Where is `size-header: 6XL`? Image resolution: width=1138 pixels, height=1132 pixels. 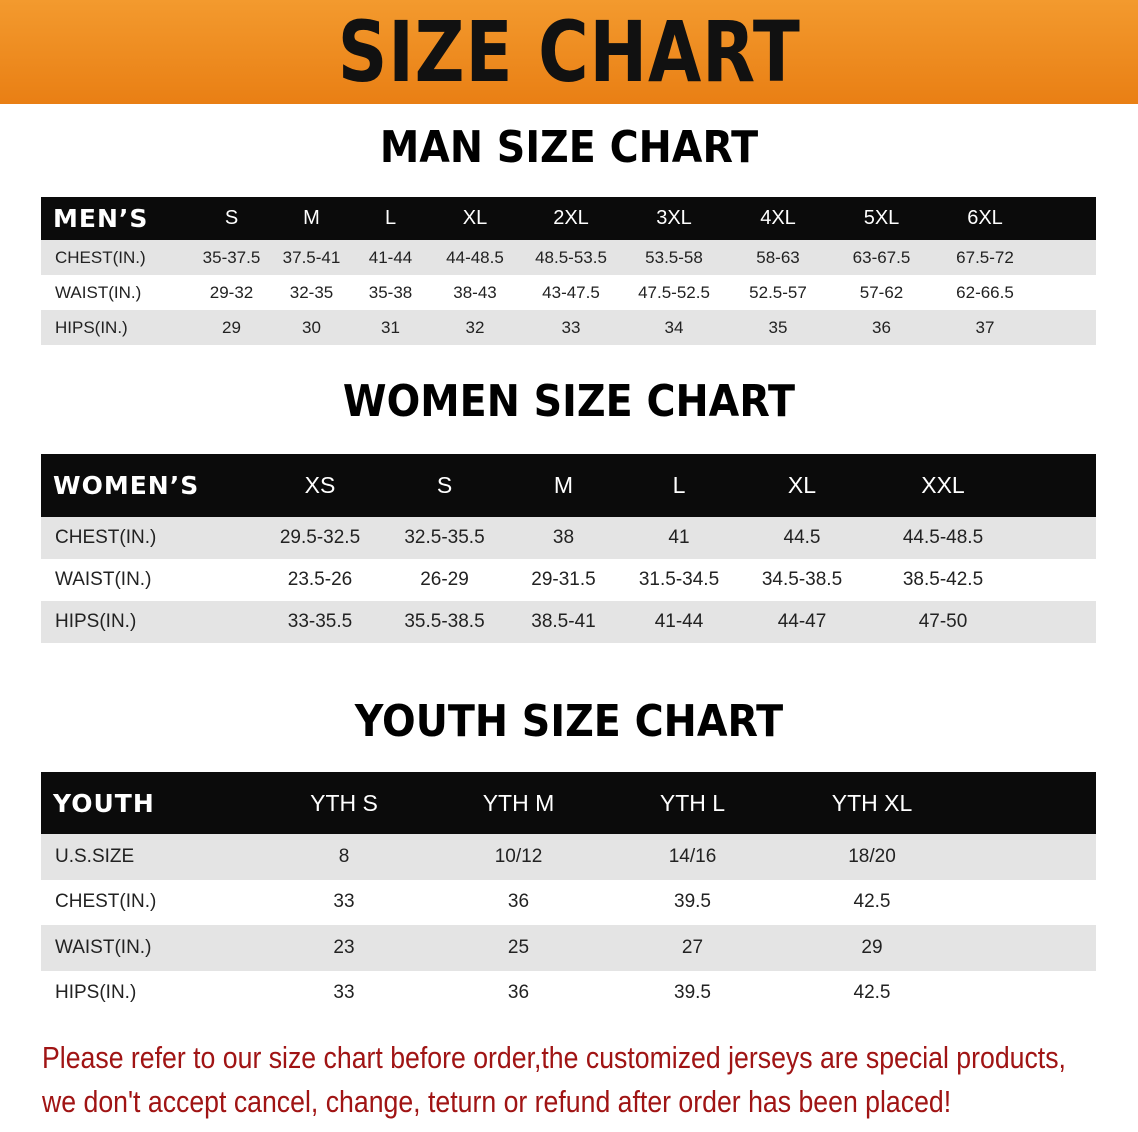 size-header: 6XL is located at coordinates (985, 218).